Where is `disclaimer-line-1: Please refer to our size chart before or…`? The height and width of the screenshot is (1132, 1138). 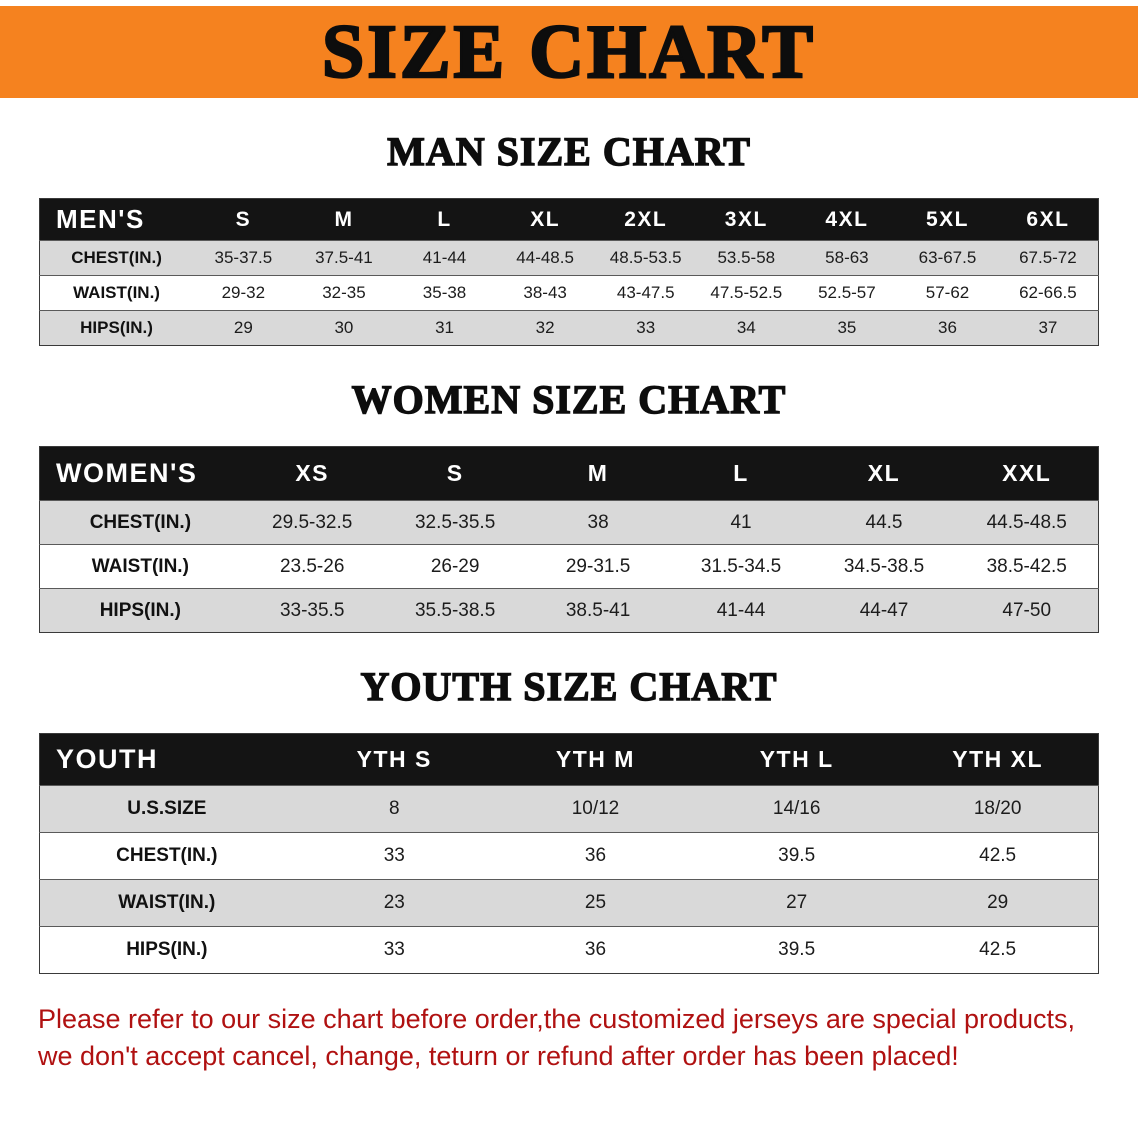
disclaimer-line-1: Please refer to our size chart before or… is located at coordinates (557, 1019).